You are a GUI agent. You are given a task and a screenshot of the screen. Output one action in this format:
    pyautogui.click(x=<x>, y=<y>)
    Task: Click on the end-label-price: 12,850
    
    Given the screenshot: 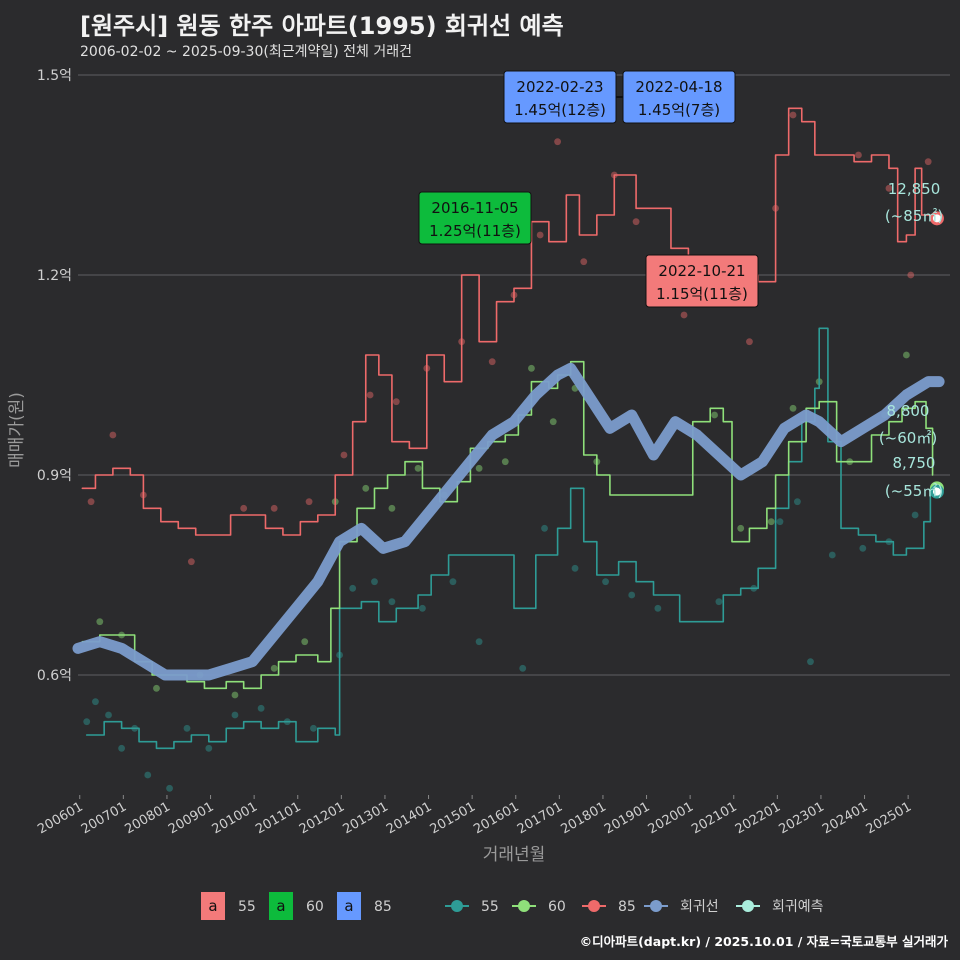 What is the action you would take?
    pyautogui.click(x=914, y=189)
    